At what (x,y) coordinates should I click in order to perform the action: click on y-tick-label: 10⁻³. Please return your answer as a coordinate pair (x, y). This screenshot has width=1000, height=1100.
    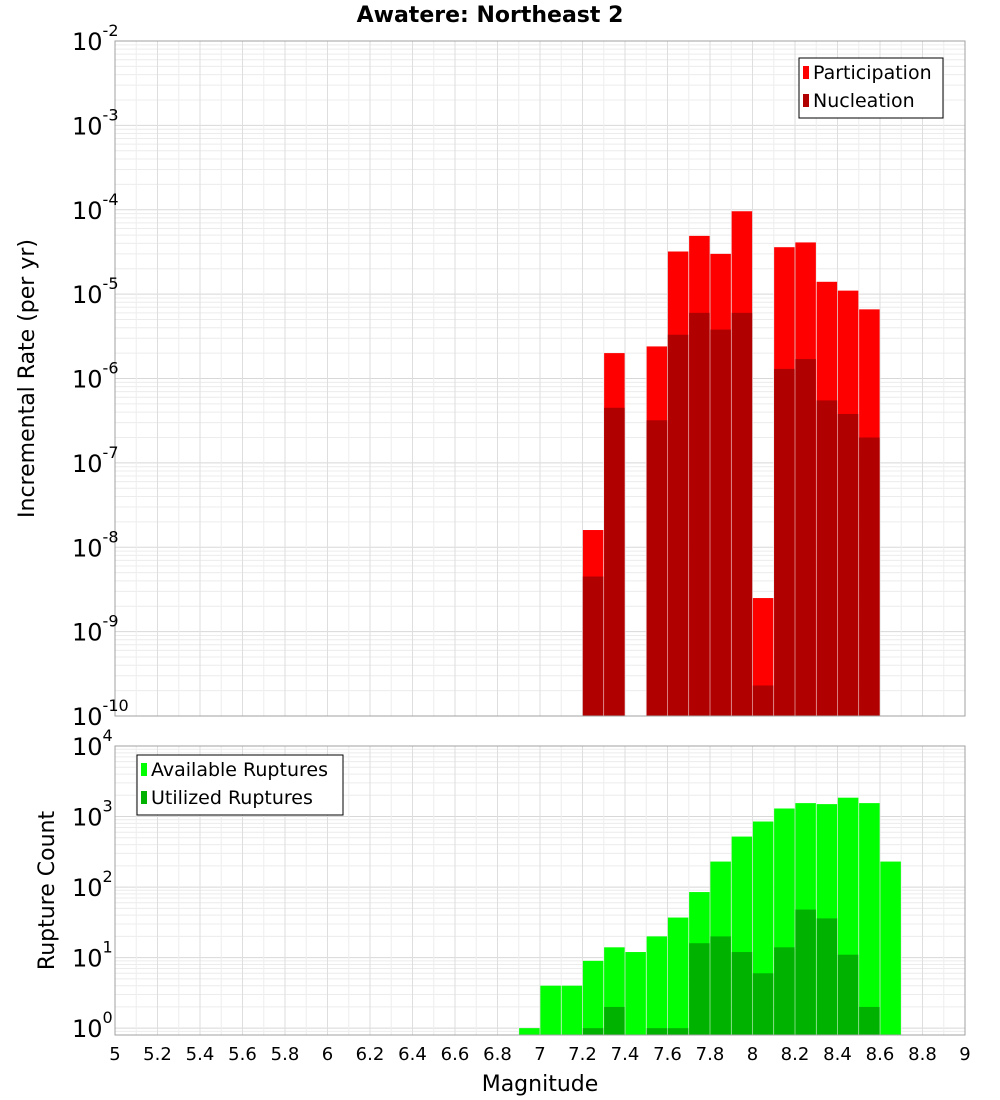
    Looking at the image, I should click on (95, 122).